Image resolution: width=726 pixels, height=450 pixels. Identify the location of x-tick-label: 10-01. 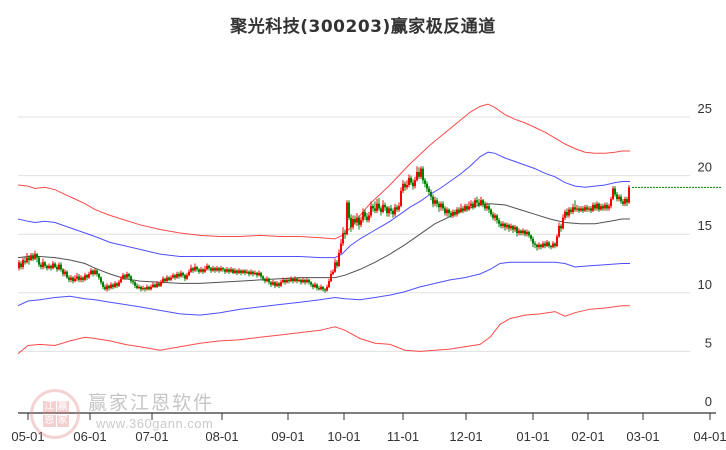
(343, 436).